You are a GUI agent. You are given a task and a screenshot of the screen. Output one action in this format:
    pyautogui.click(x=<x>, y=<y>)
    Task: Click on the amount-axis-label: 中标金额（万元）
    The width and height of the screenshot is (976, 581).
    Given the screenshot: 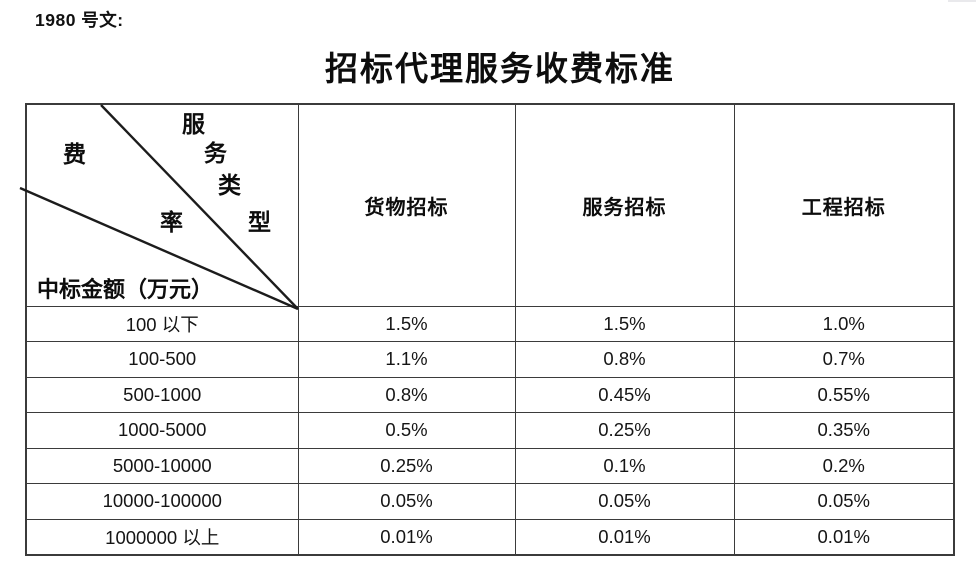 What is the action you would take?
    pyautogui.click(x=125, y=289)
    